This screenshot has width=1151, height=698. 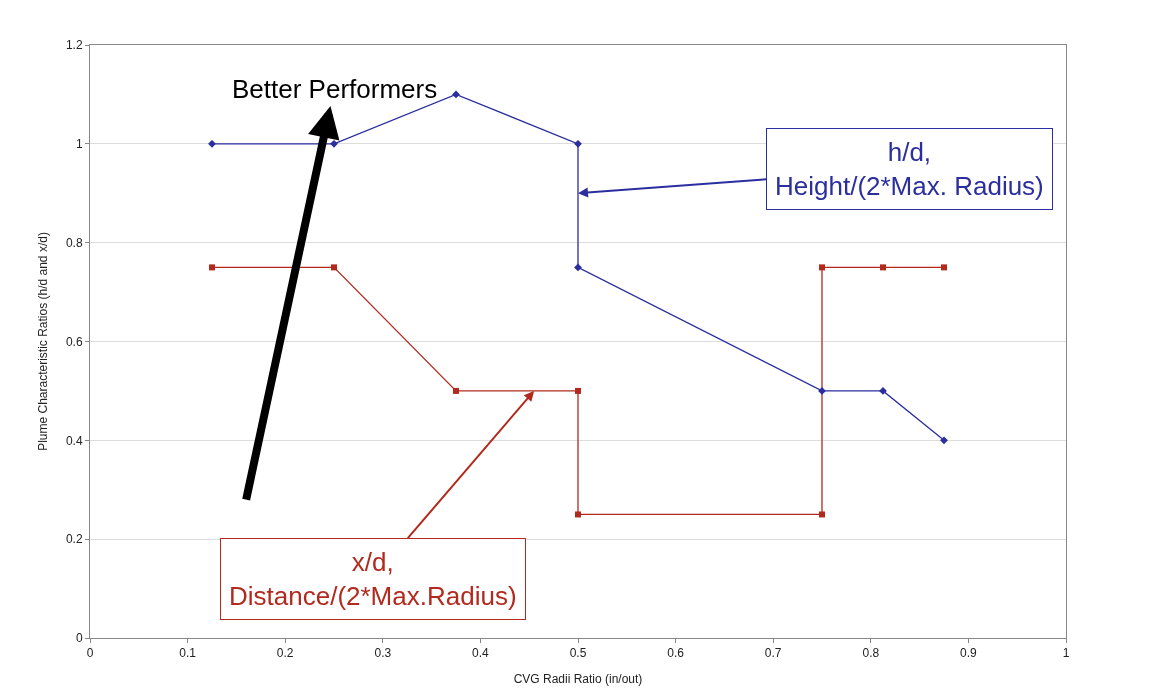 I want to click on y-tick-label: 0.6, so click(x=74, y=341).